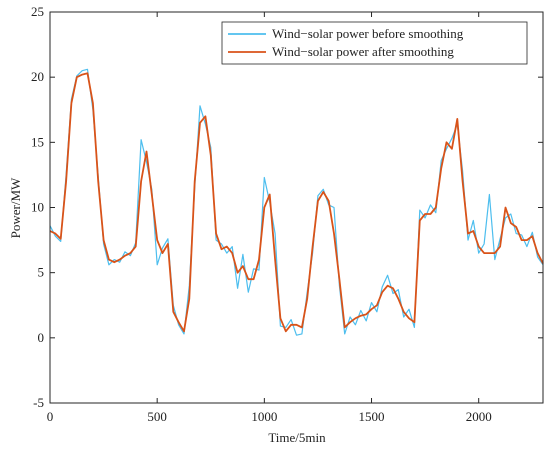 The image size is (550, 456). I want to click on y-axis-label: Power/MW, so click(15, 207).